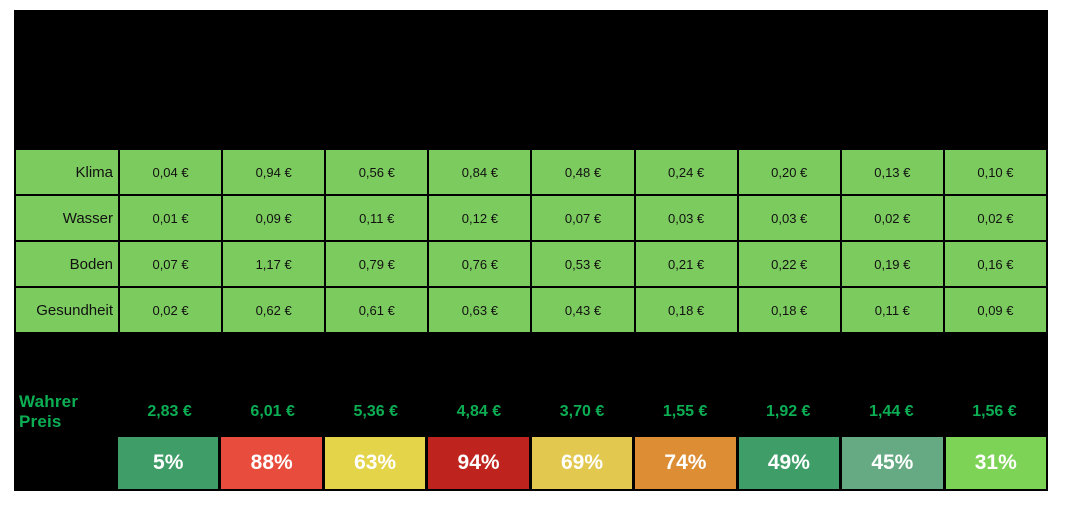  Describe the element at coordinates (891, 411) in the screenshot. I see `true-price-value: 1,44 €` at that location.